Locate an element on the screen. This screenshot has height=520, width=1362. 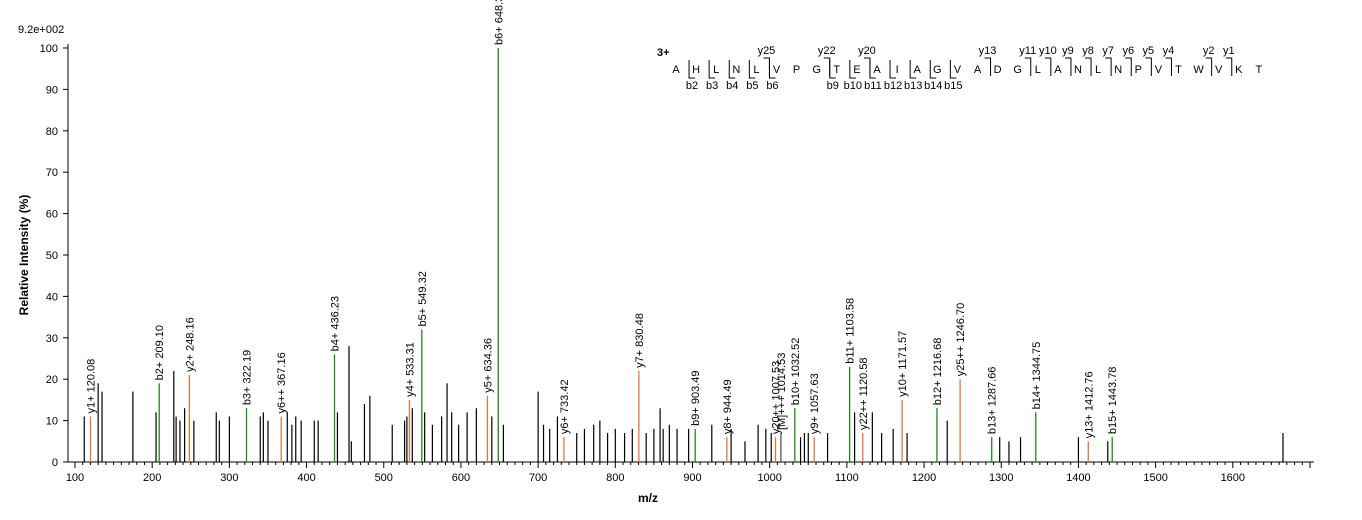
y-ion-tag: y9 is located at coordinates (1068, 51).